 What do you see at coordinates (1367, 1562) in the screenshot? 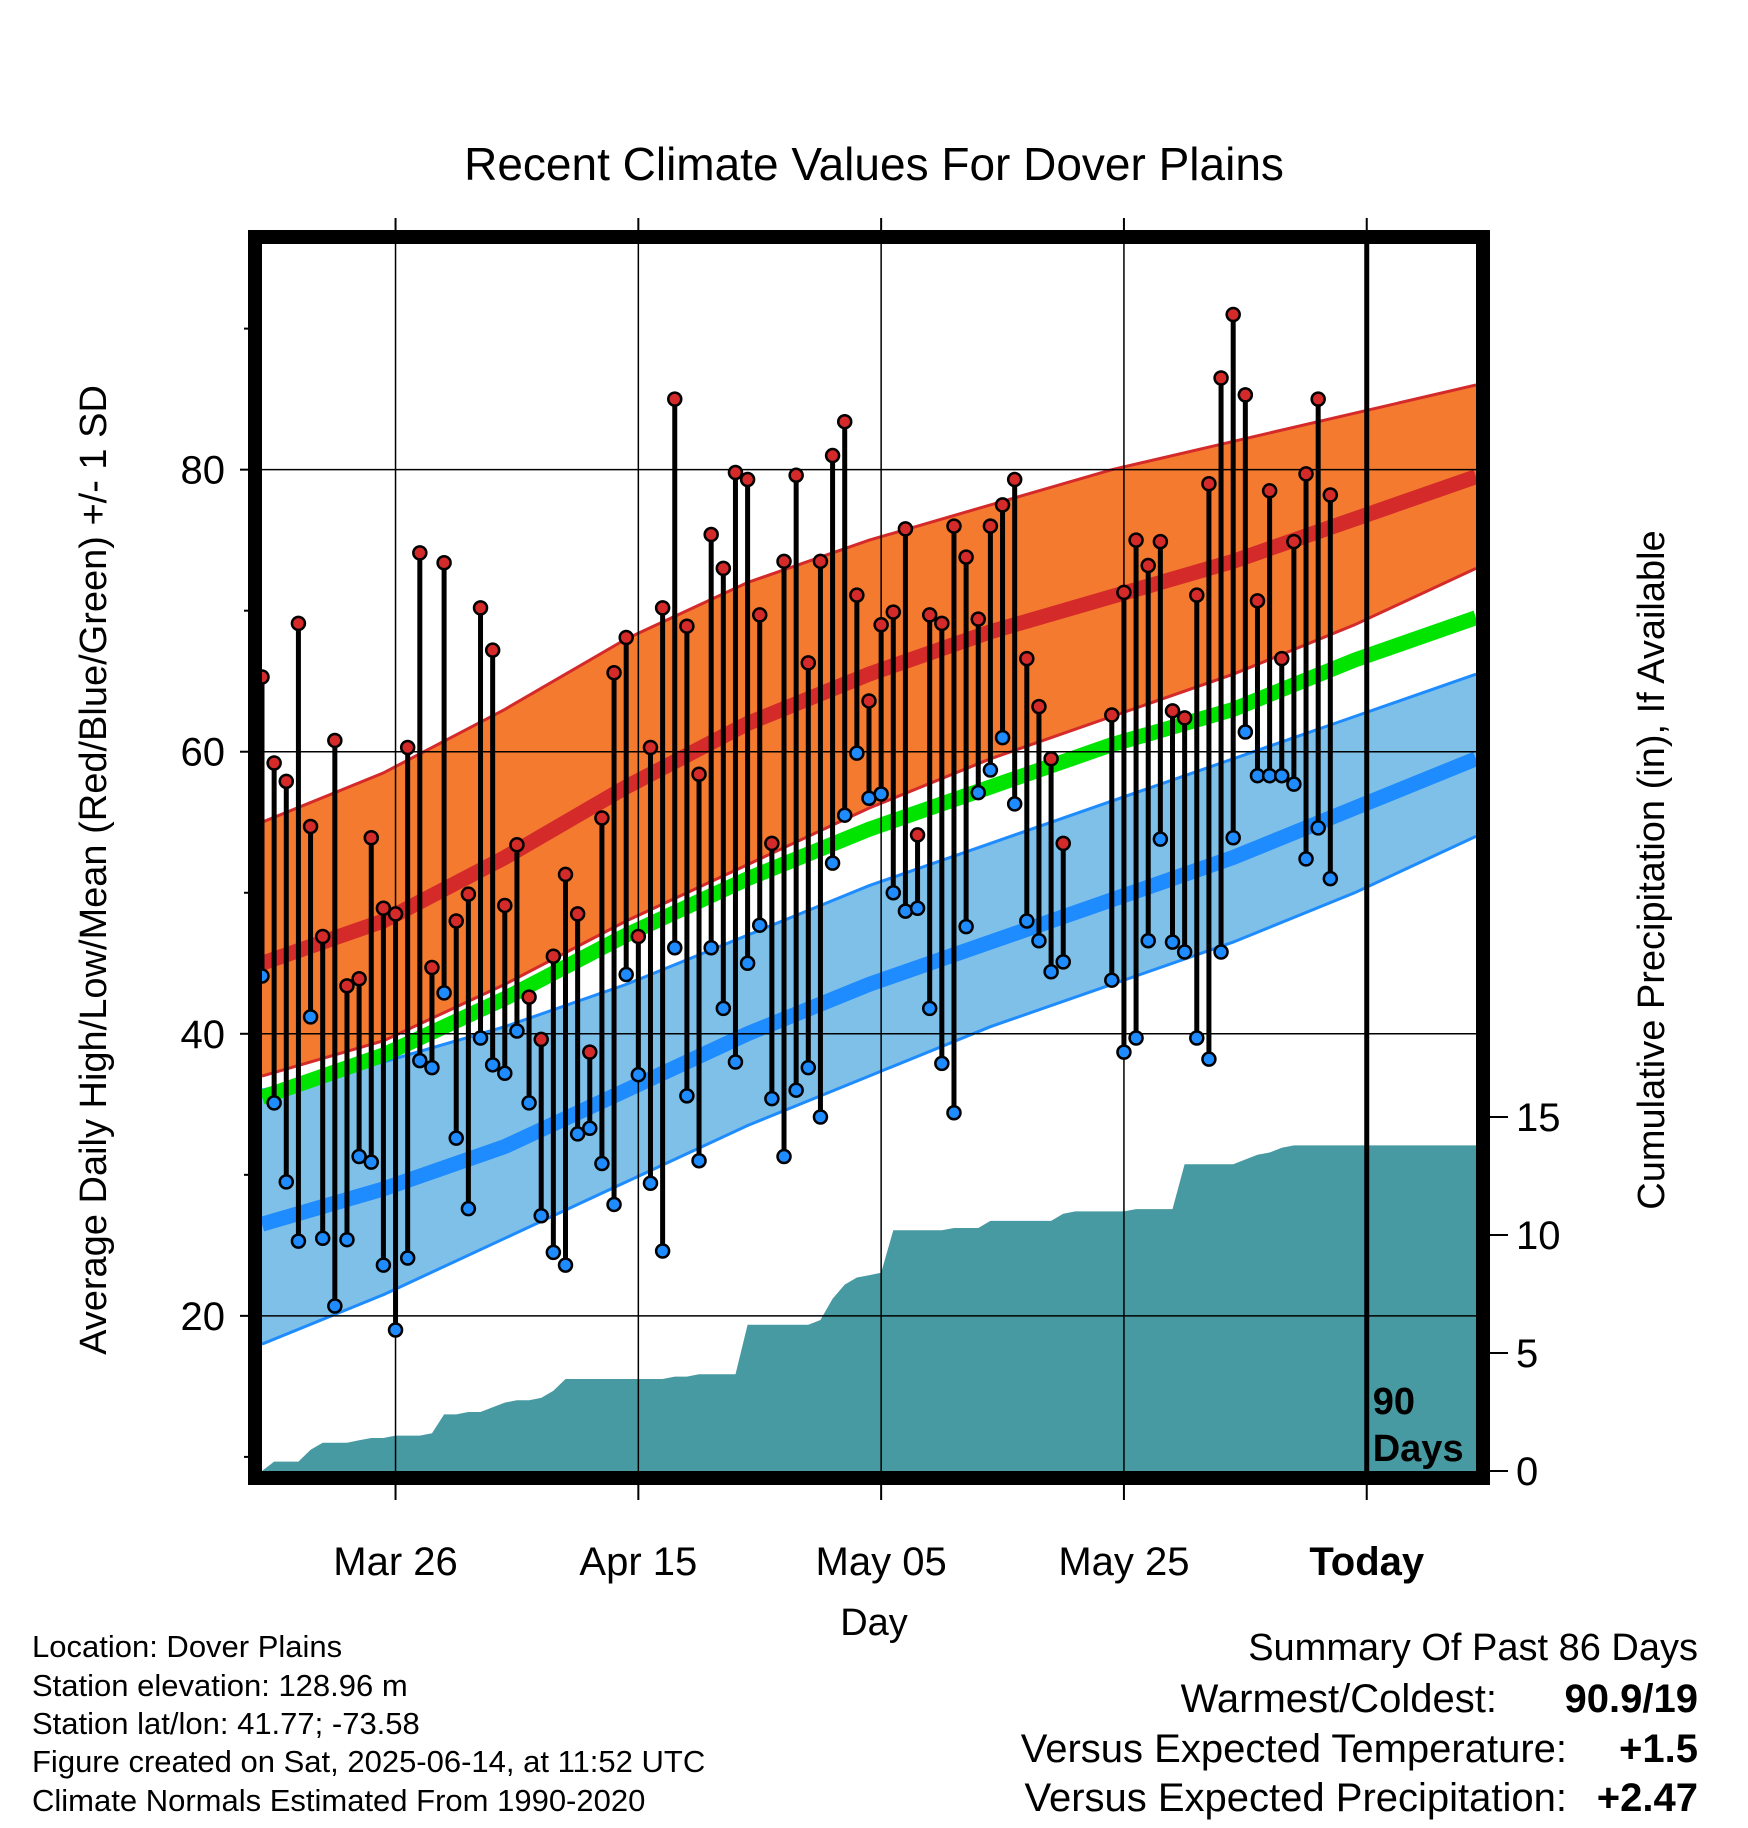
I see `x-tick-label: Today` at bounding box center [1367, 1562].